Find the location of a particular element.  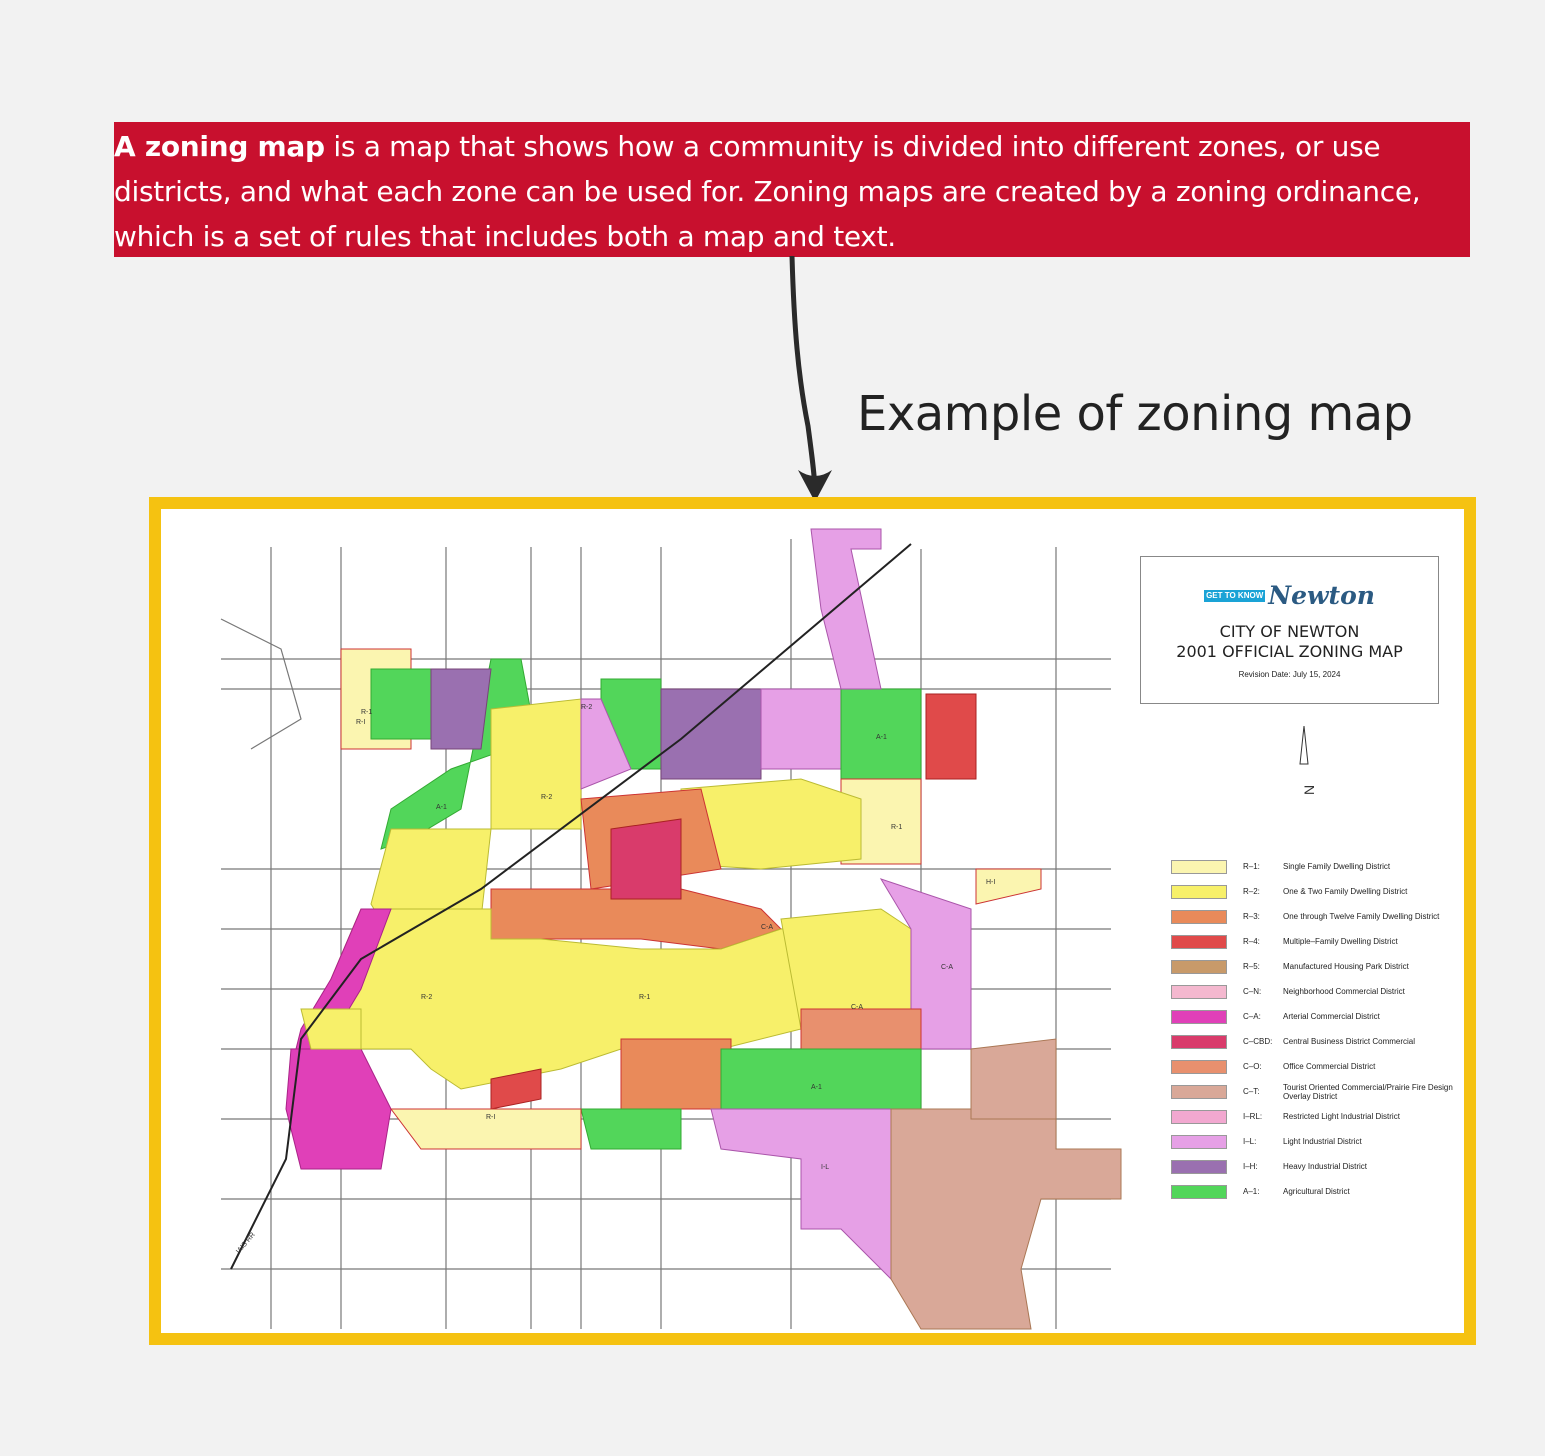

legend-code: I–H: is located at coordinates (1250, 1166).